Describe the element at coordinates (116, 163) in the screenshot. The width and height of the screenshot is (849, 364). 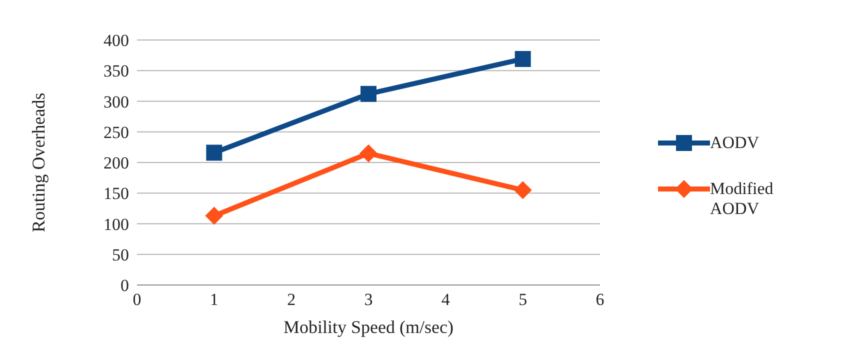
I see `y-tick-label: 200` at that location.